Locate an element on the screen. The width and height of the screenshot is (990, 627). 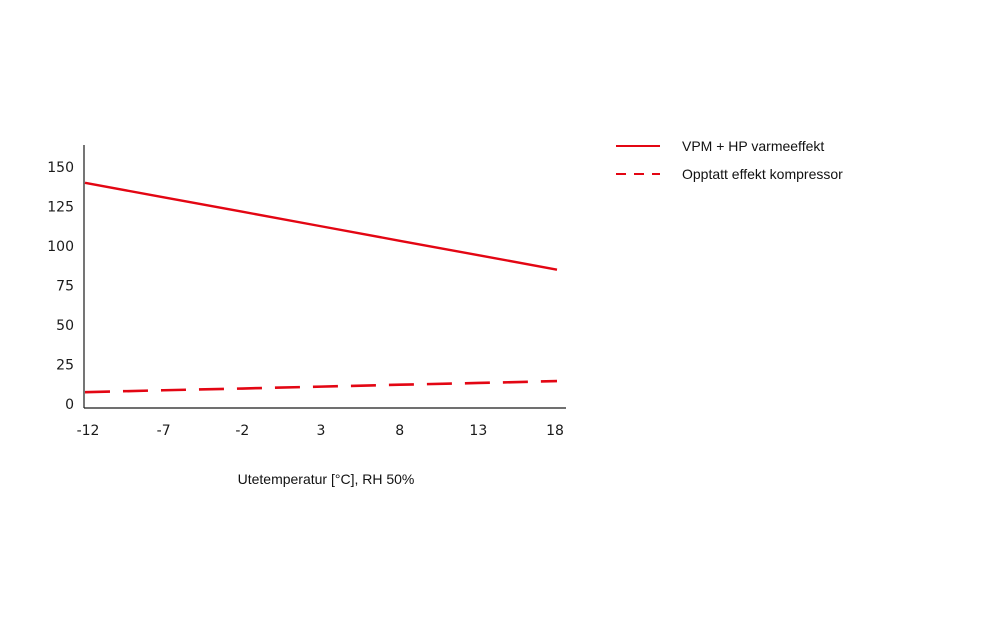
legend-item-1: VPM + HP varmeeffekt is located at coordinates (729, 146).